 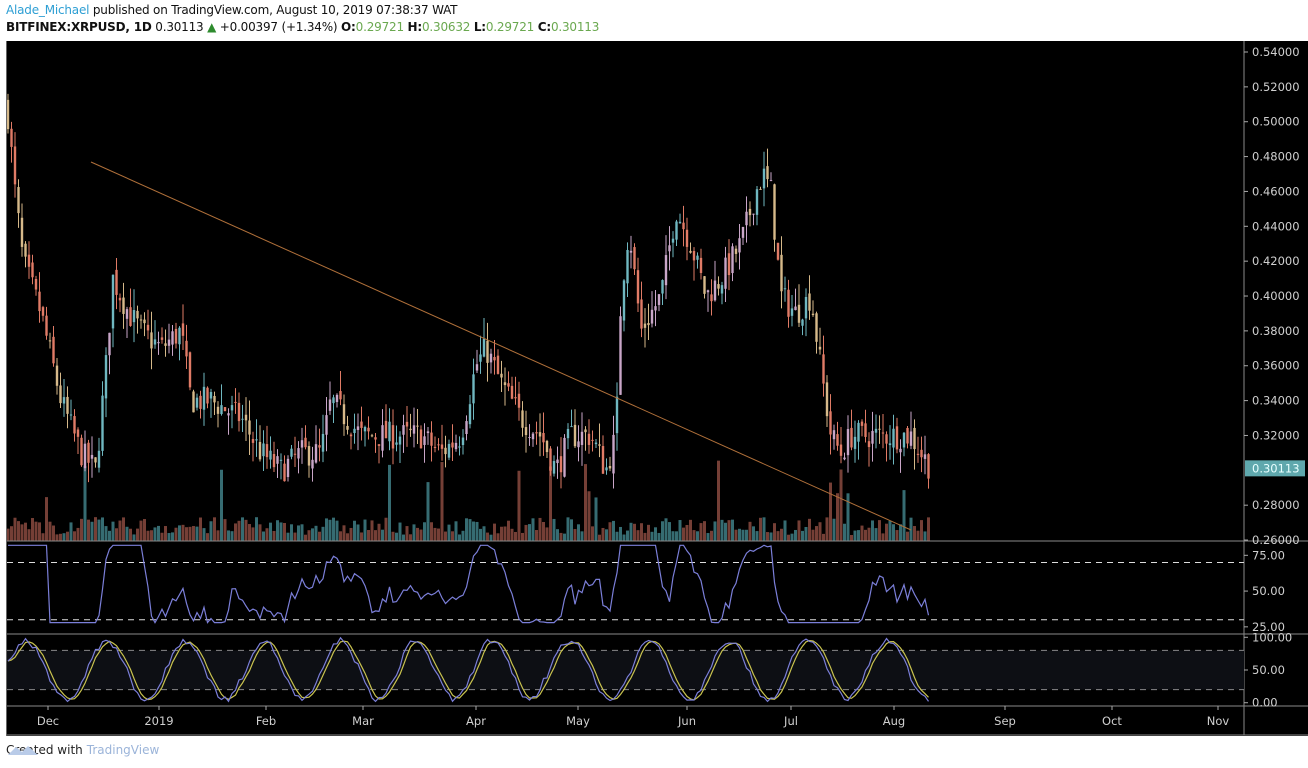 I want to click on author-link: Alade_Michael, so click(x=48, y=10).